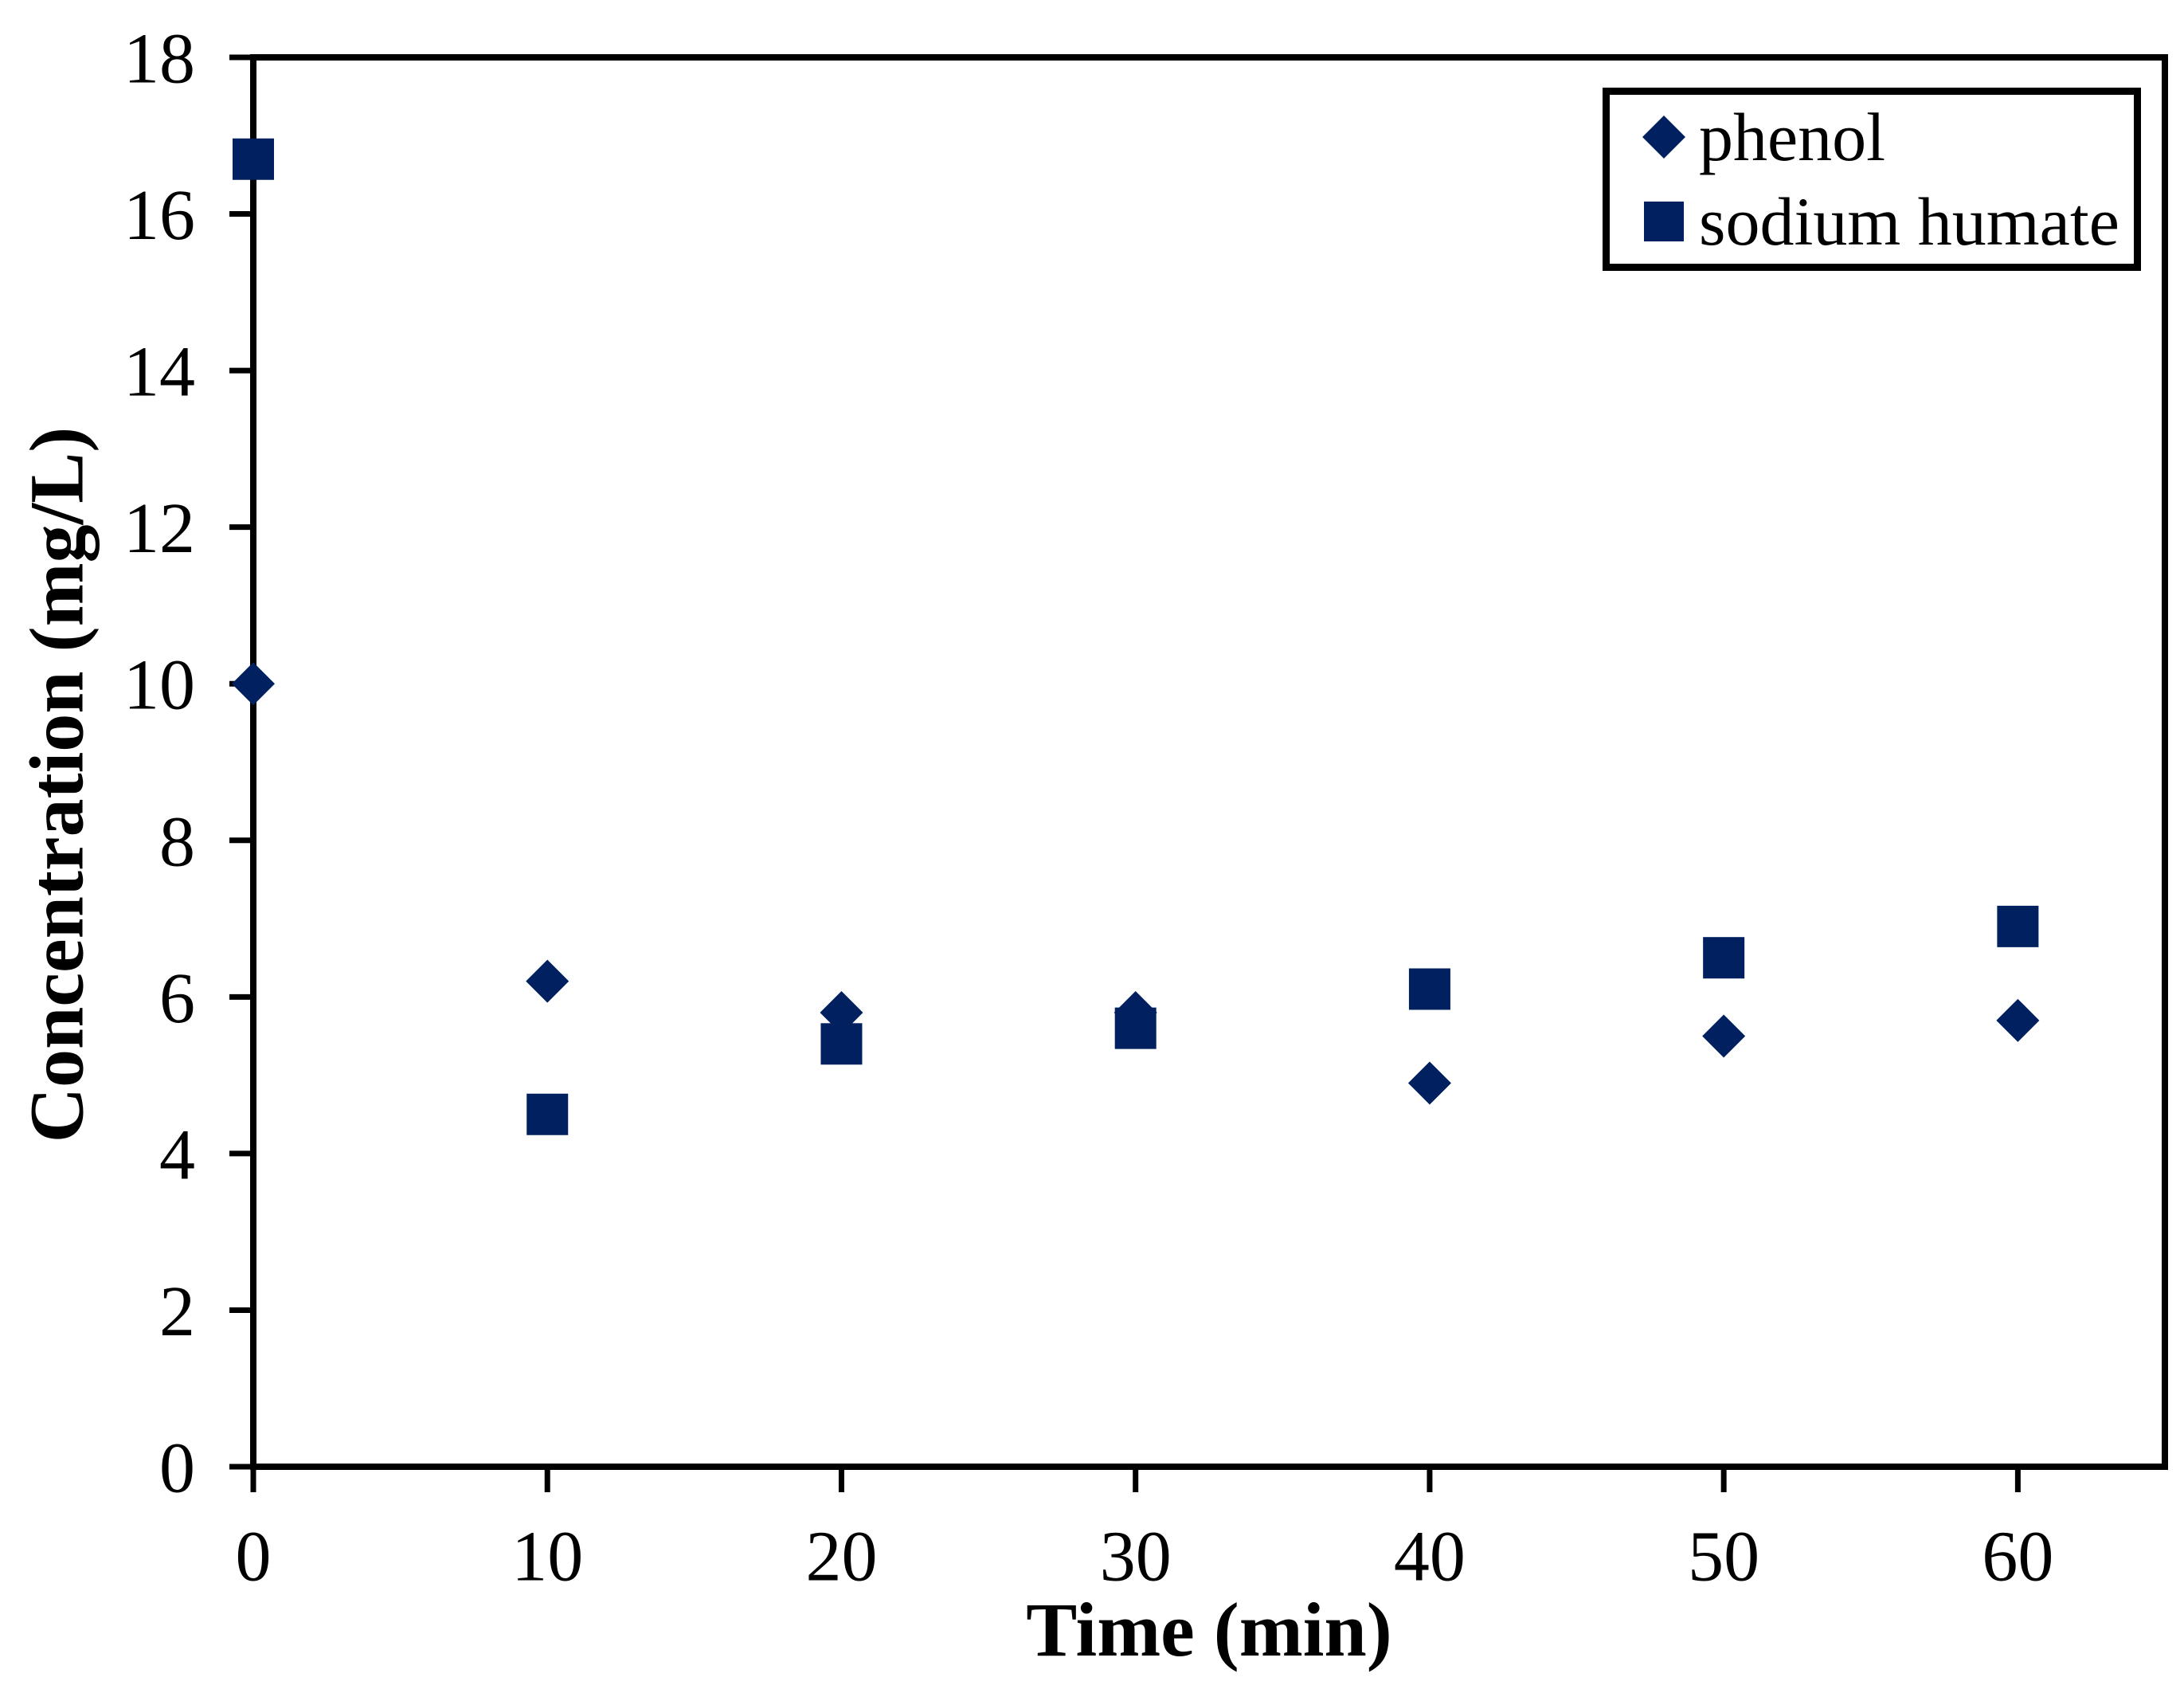 The height and width of the screenshot is (1689, 2184). Describe the element at coordinates (57, 784) in the screenshot. I see `y-axis-title: Concentration (mg/L)` at that location.